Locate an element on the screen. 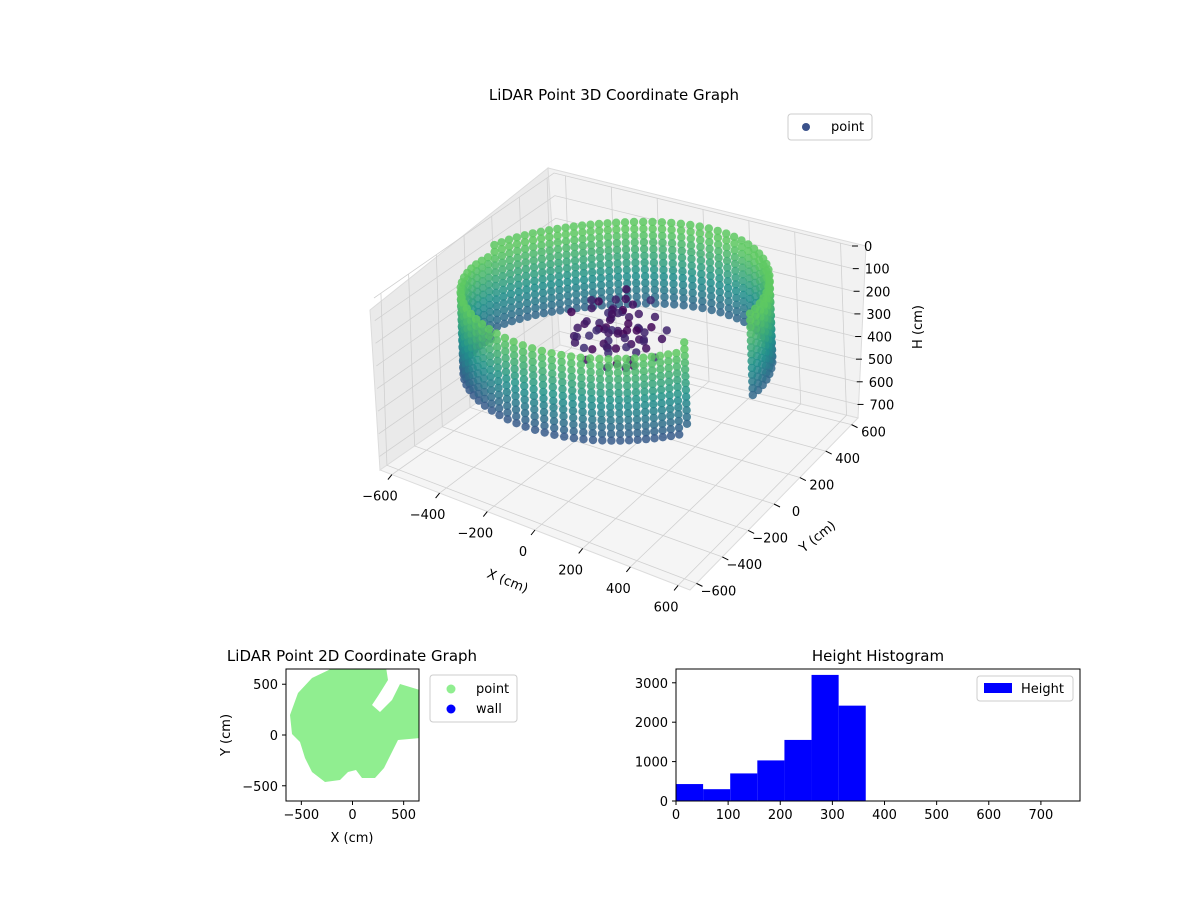  tick-y-3d is located at coordinates (699, 584).